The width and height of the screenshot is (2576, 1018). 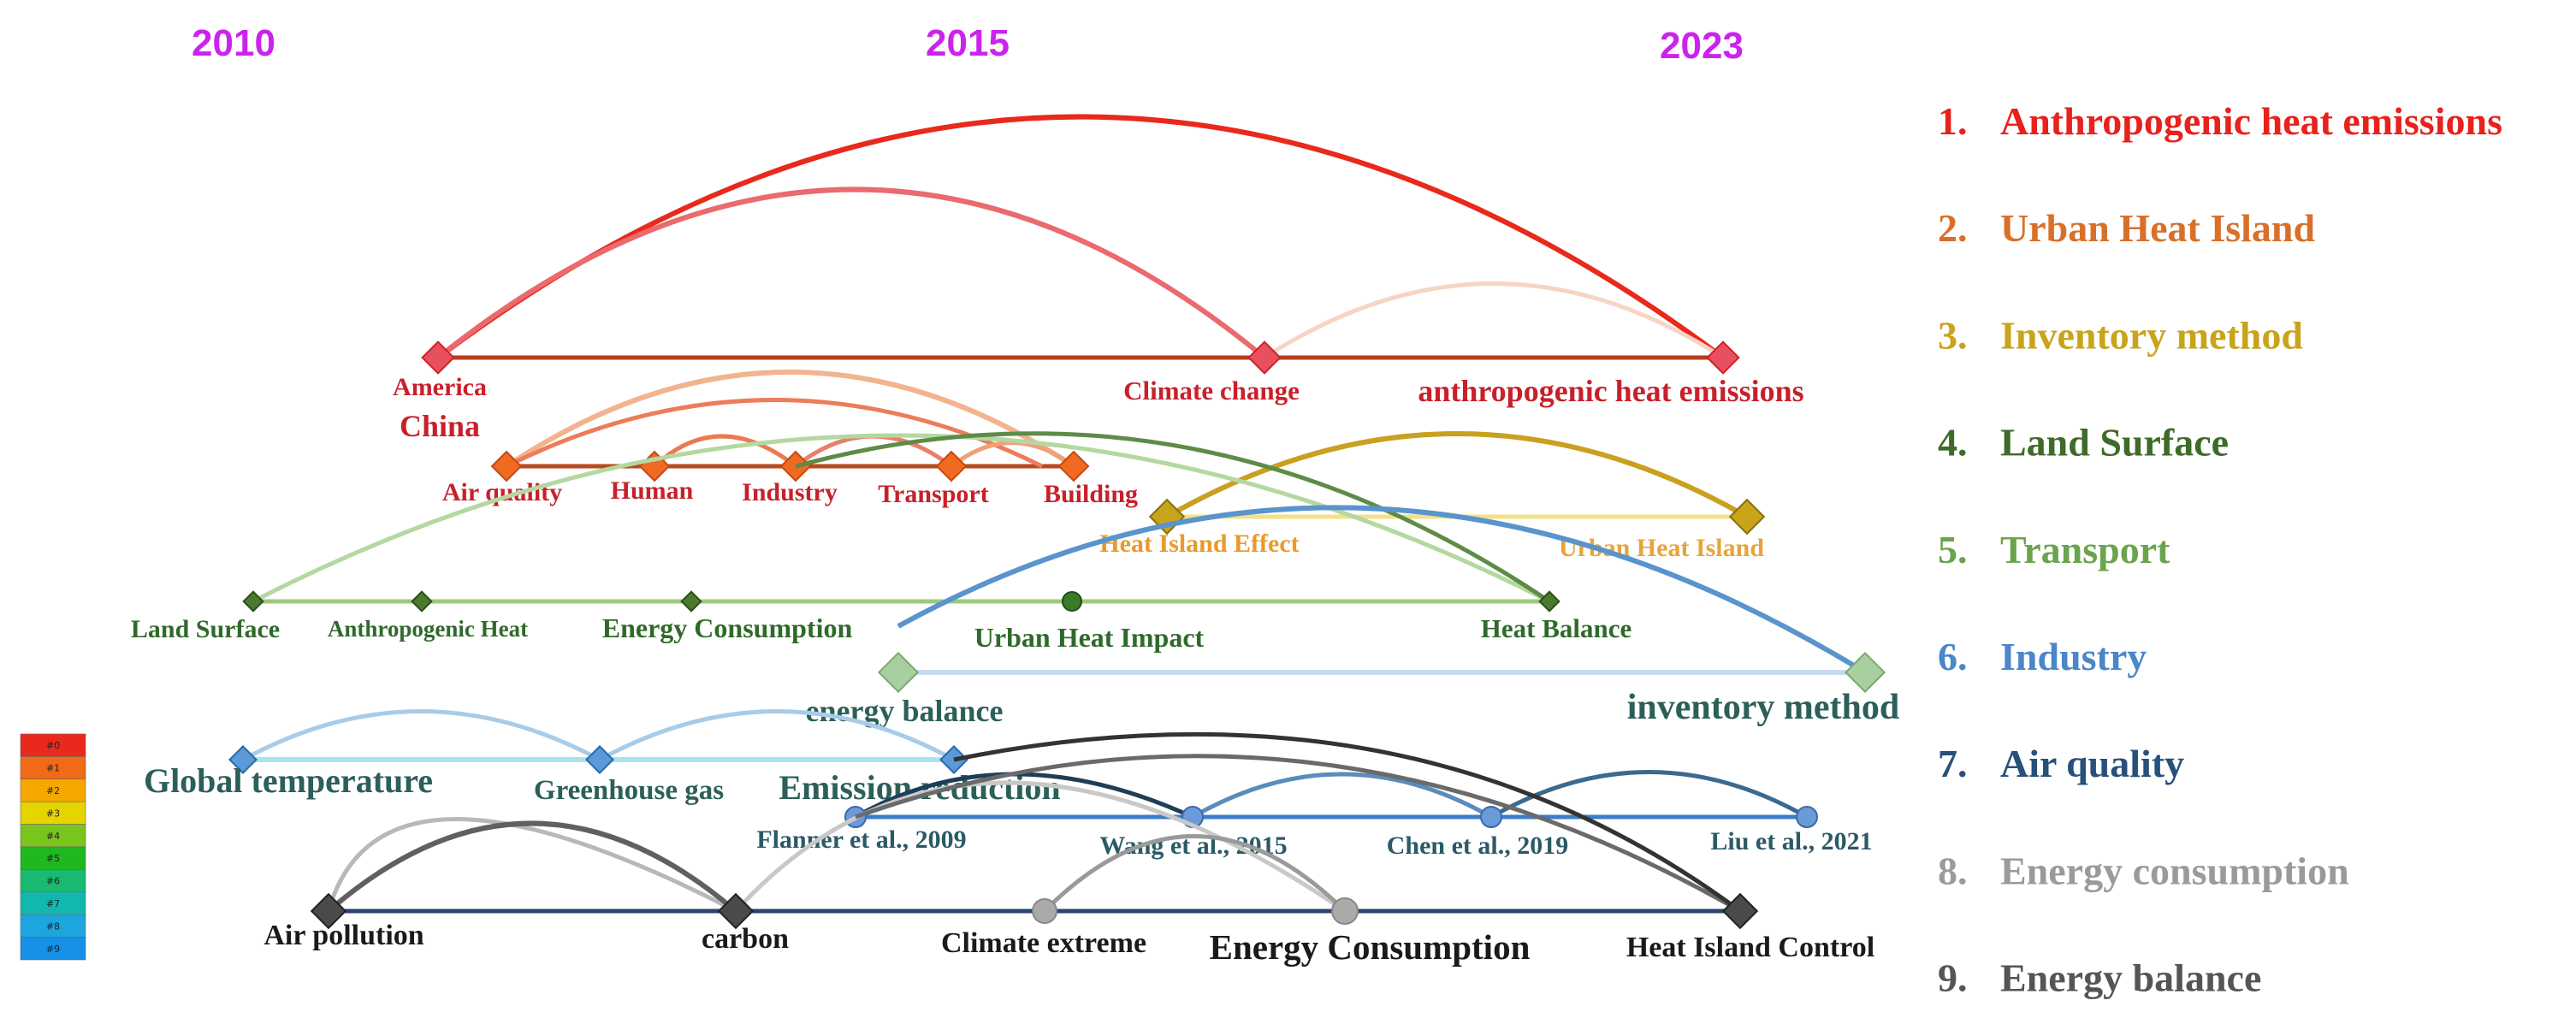 I want to click on color-swatch-label: #9, so click(x=53, y=949).